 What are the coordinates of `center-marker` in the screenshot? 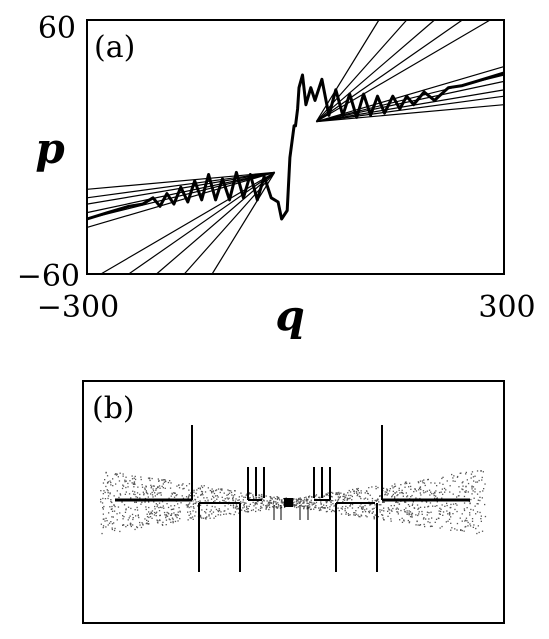 It's located at (288, 502).